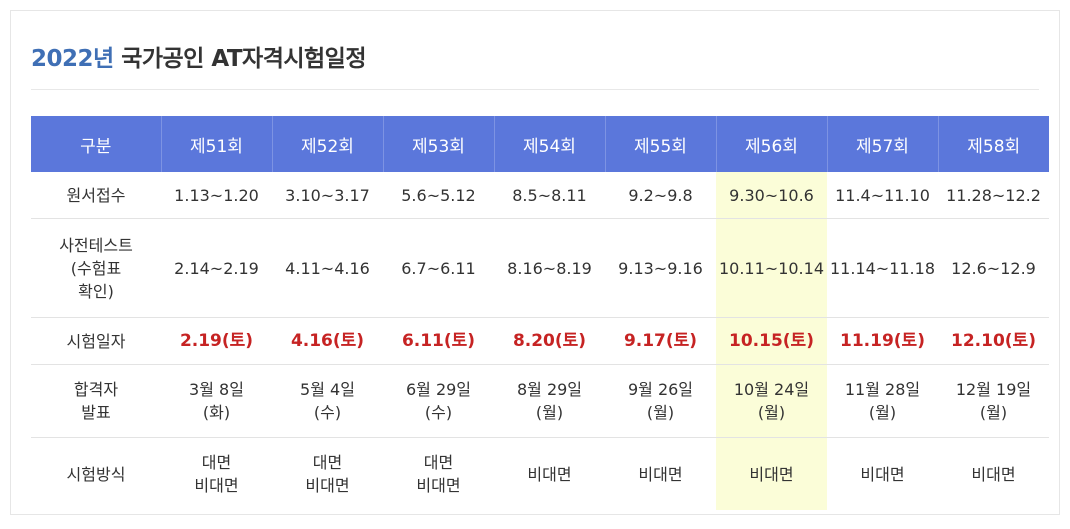  I want to click on table-cell: 11.14~11.18, so click(882, 268).